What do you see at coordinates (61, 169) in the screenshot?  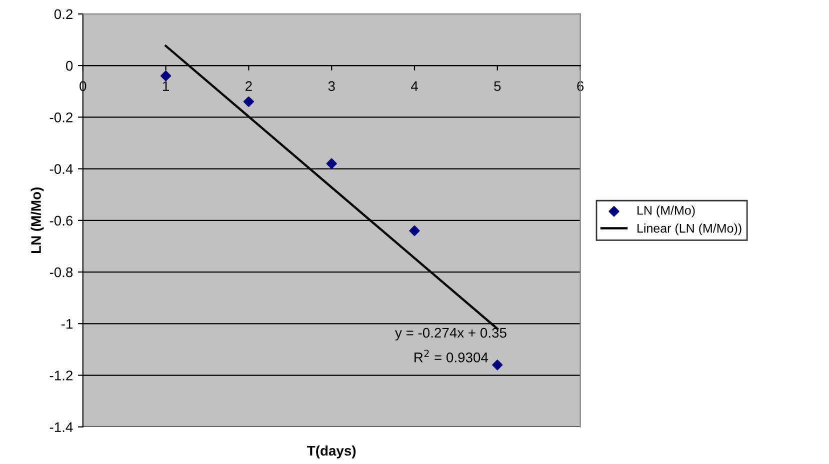 I see `y-tick-label: -0.4` at bounding box center [61, 169].